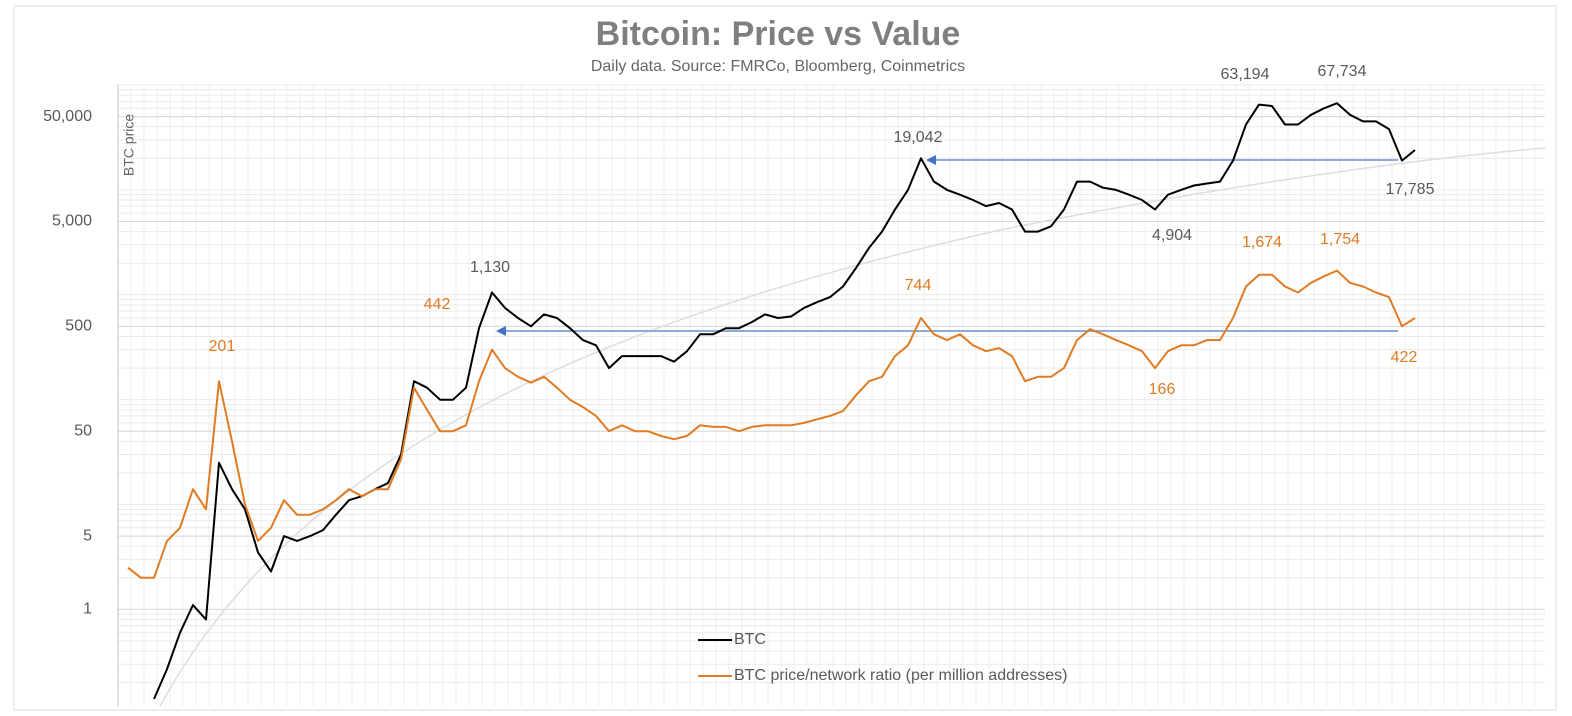  Describe the element at coordinates (87, 535) in the screenshot. I see `y-tick-label: 5` at that location.